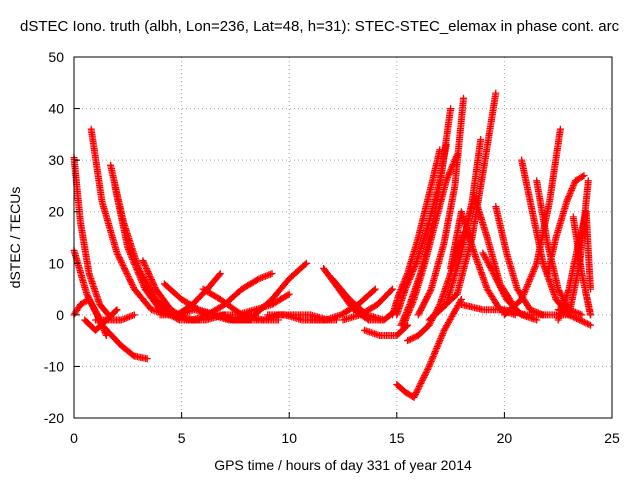 The height and width of the screenshot is (480, 640). Describe the element at coordinates (612, 438) in the screenshot. I see `x-tick-label: 25` at that location.